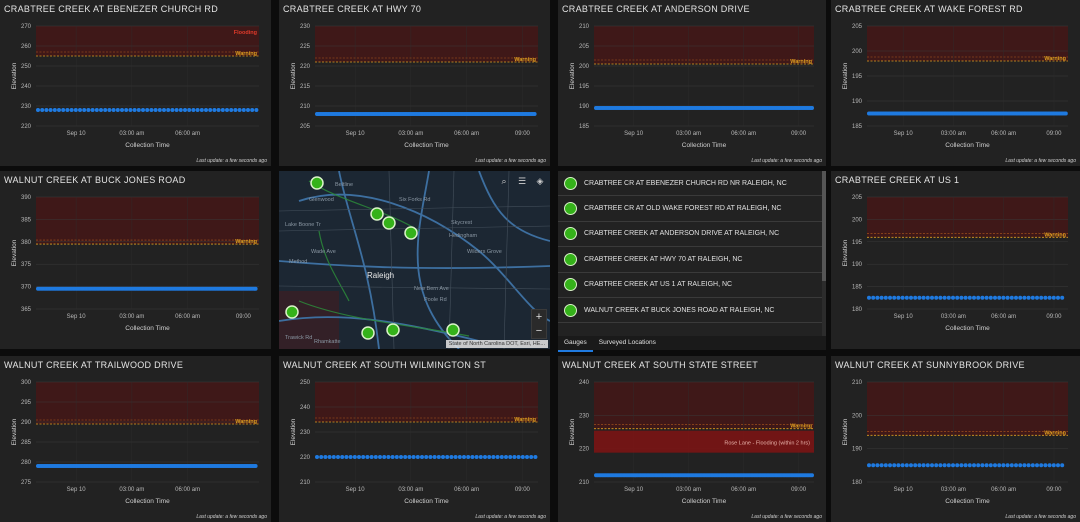 The image size is (1080, 522). What do you see at coordinates (540, 181) in the screenshot?
I see `layers-icon: ◈` at bounding box center [540, 181].